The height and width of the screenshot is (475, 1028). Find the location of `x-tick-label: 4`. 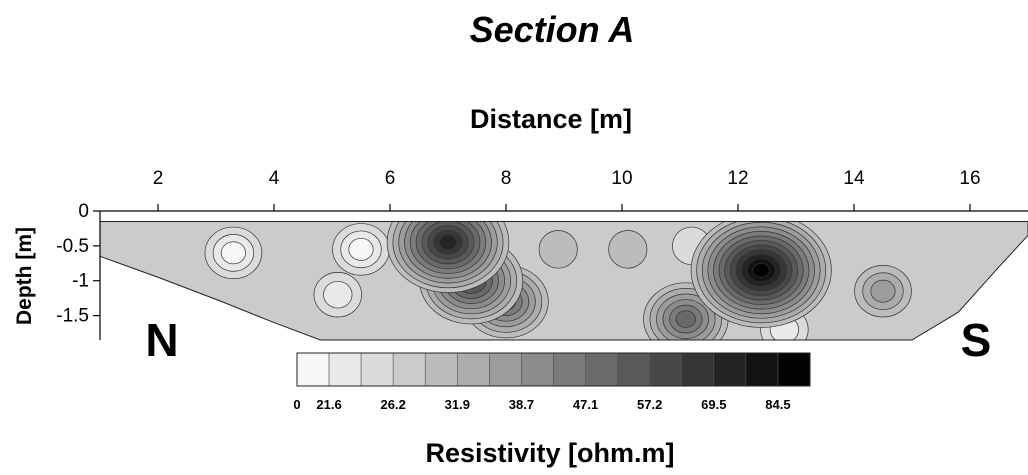

x-tick-label: 4 is located at coordinates (274, 178).